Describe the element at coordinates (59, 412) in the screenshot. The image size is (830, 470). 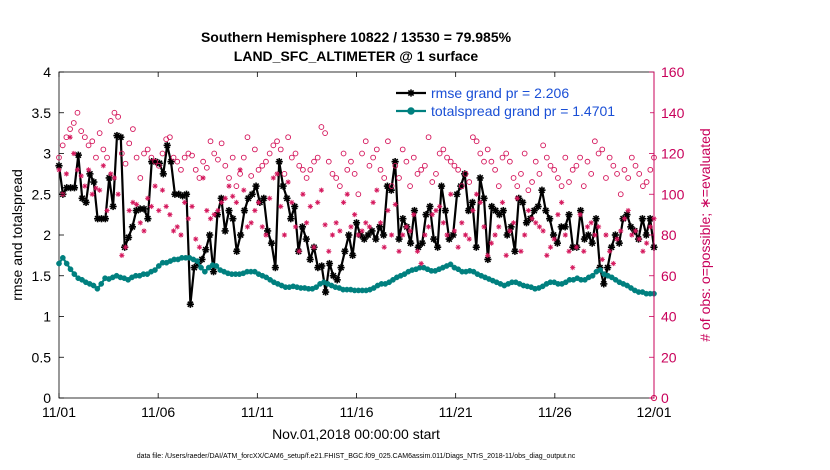
I see `x-tick-label: 11/01` at that location.